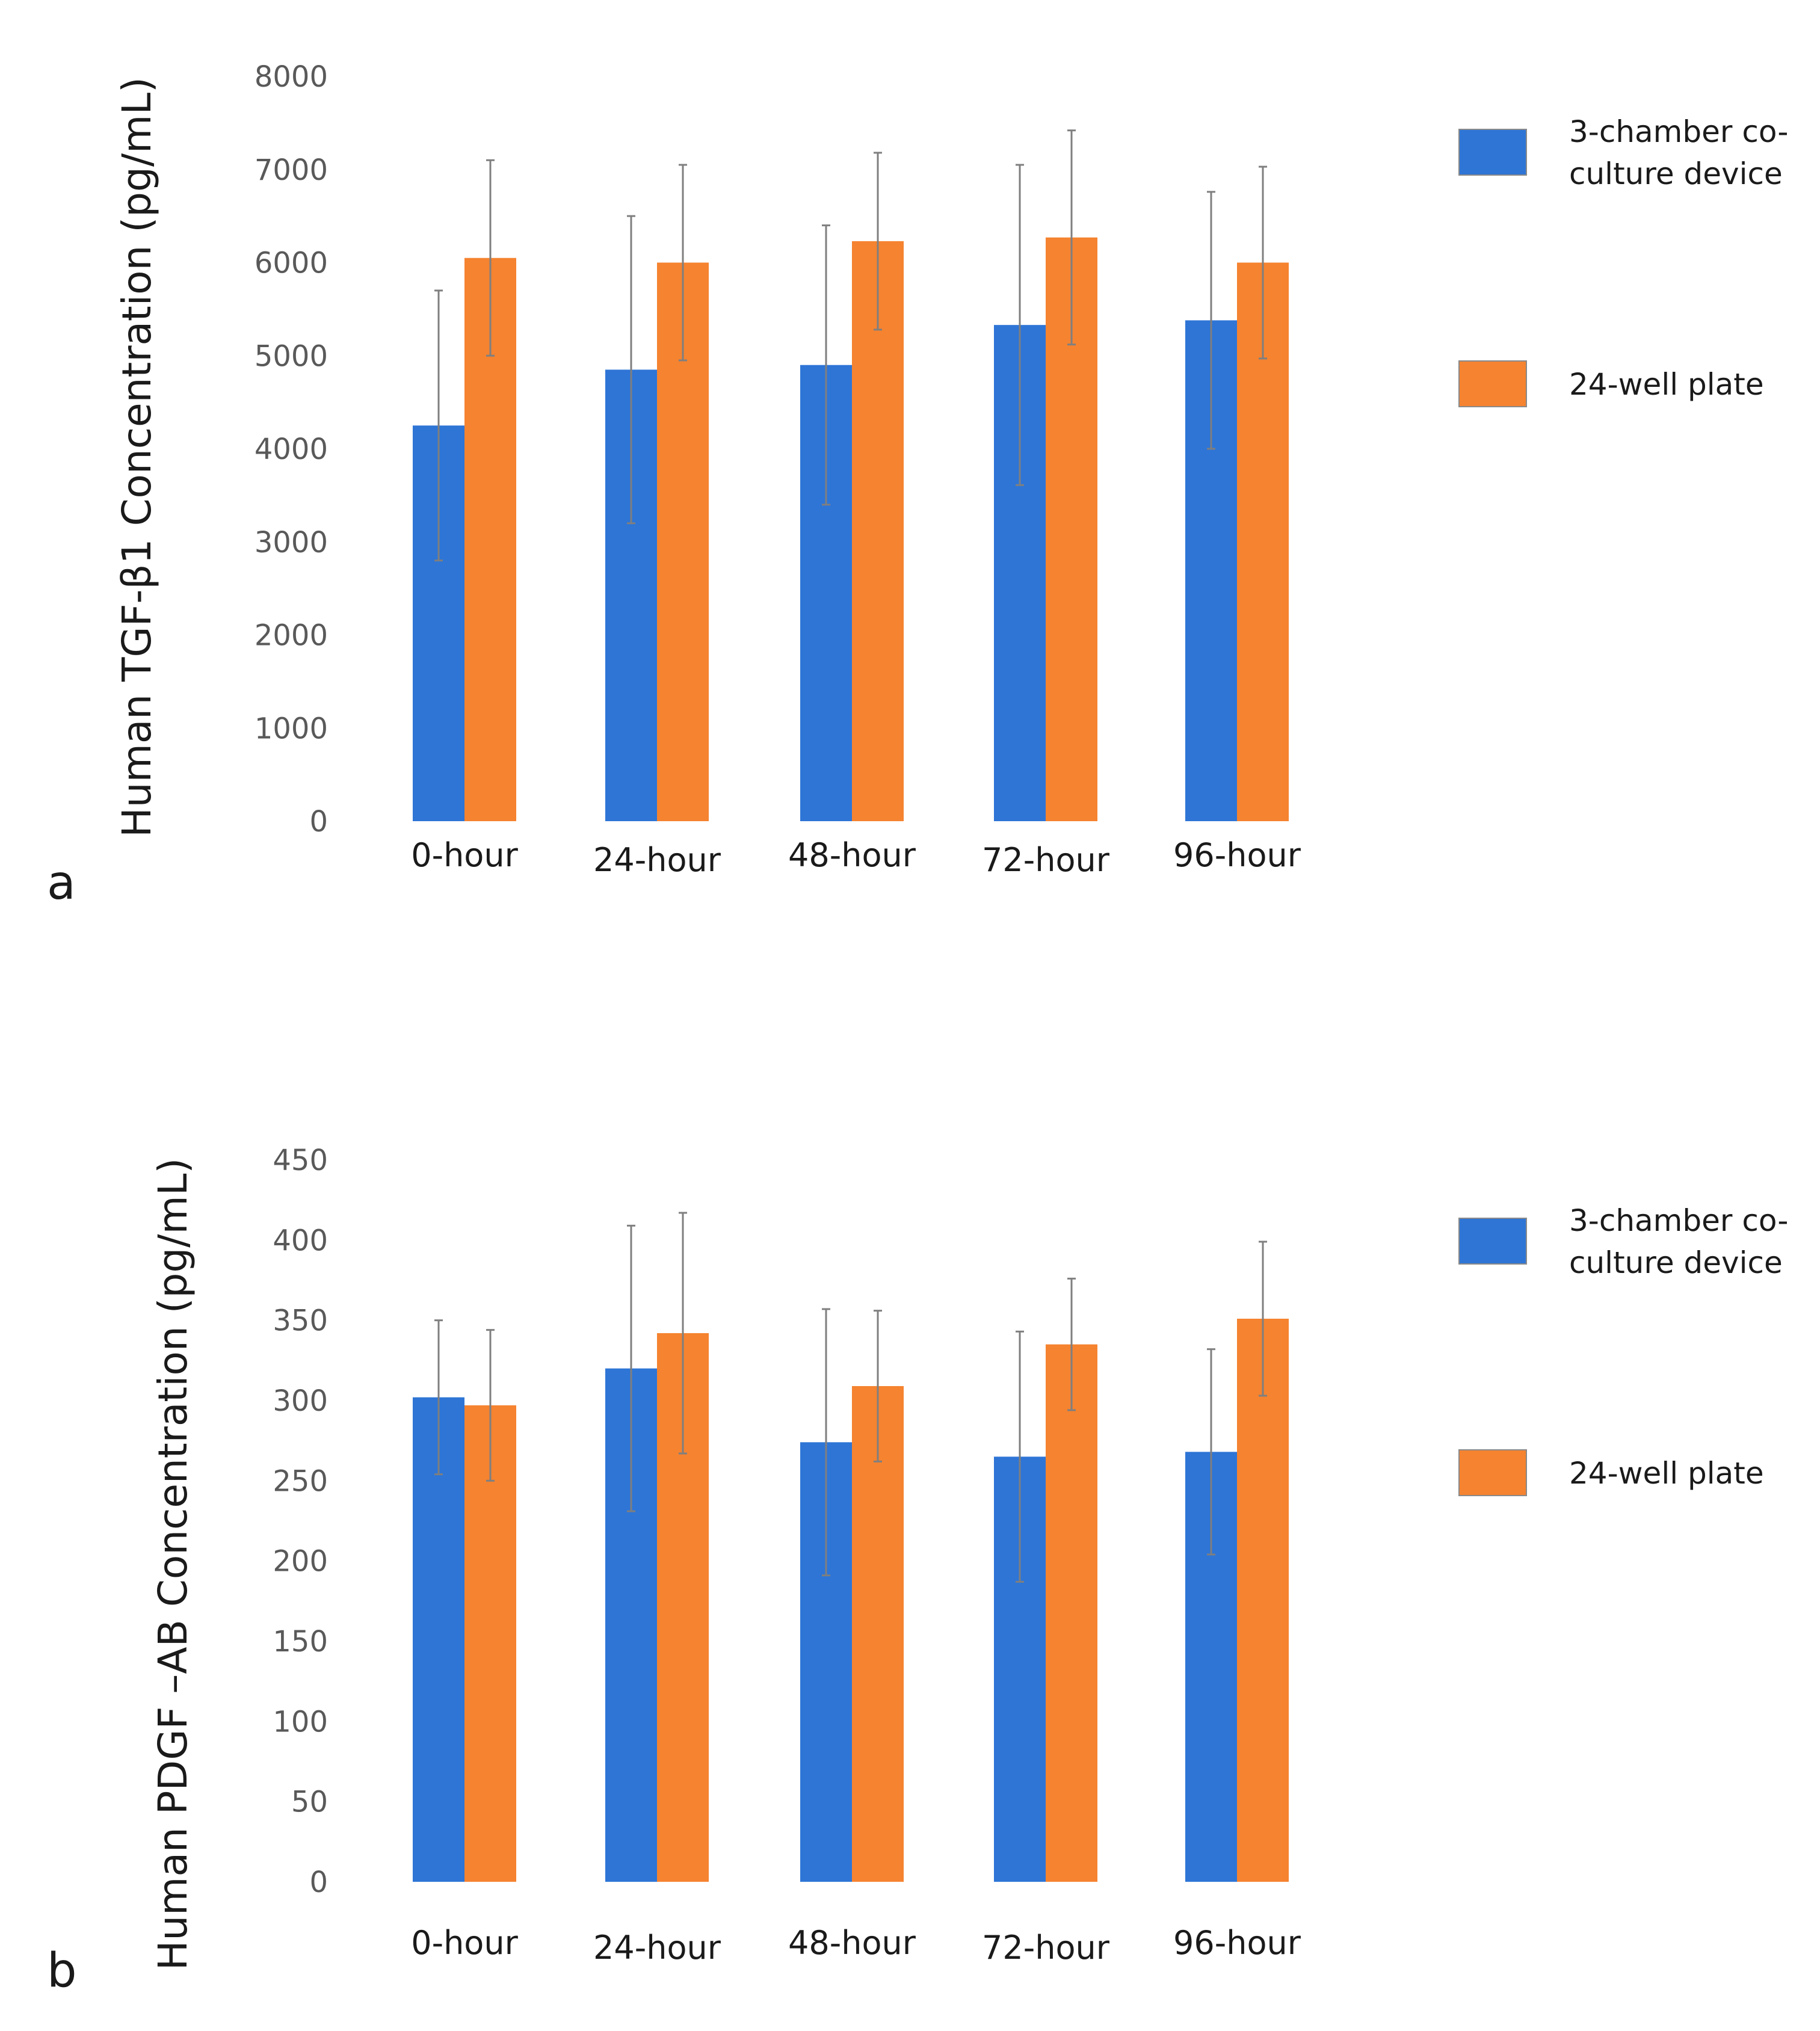 Image resolution: width=1820 pixels, height=2031 pixels. What do you see at coordinates (301, 1321) in the screenshot?
I see `y-tick-label: 350` at bounding box center [301, 1321].